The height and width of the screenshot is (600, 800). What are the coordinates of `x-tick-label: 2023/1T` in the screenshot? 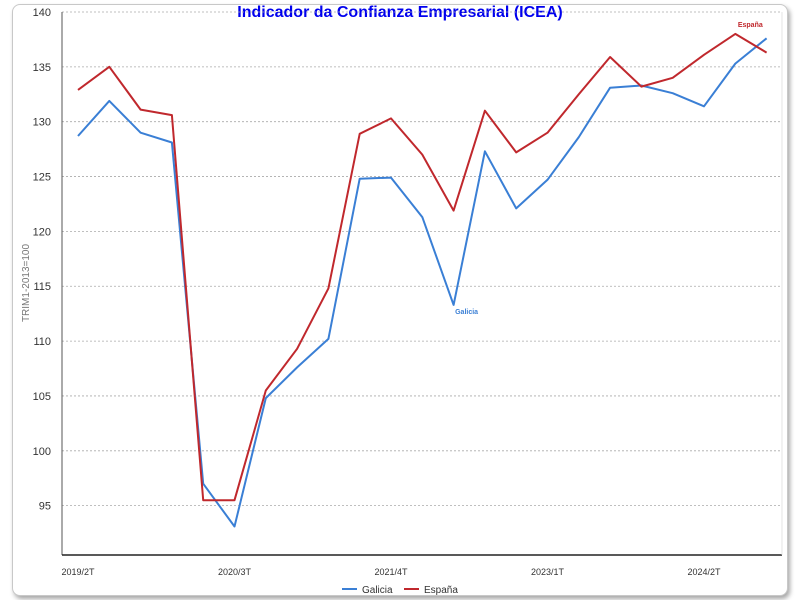 It's located at (548, 572).